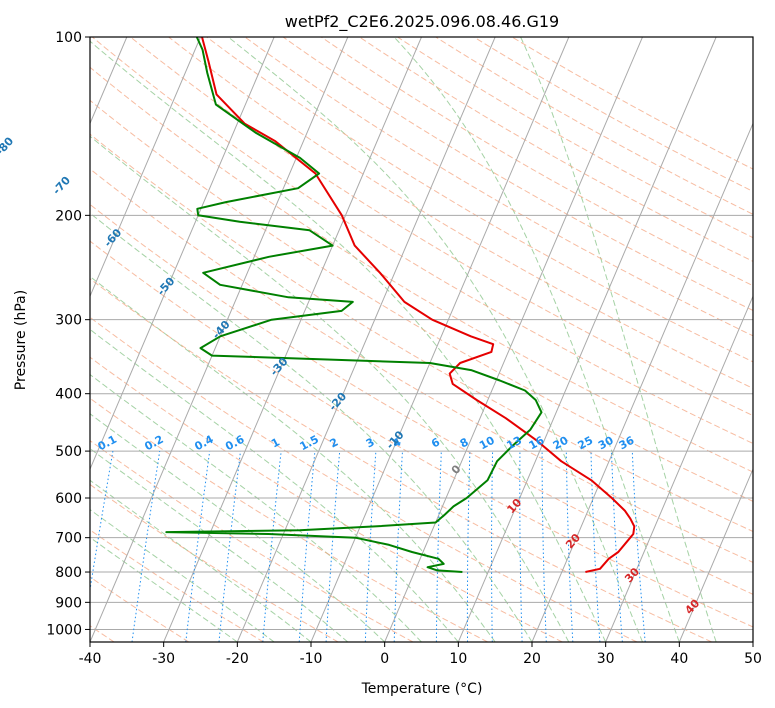  I want to click on mixing-ratio-label: 25, so click(586, 443).